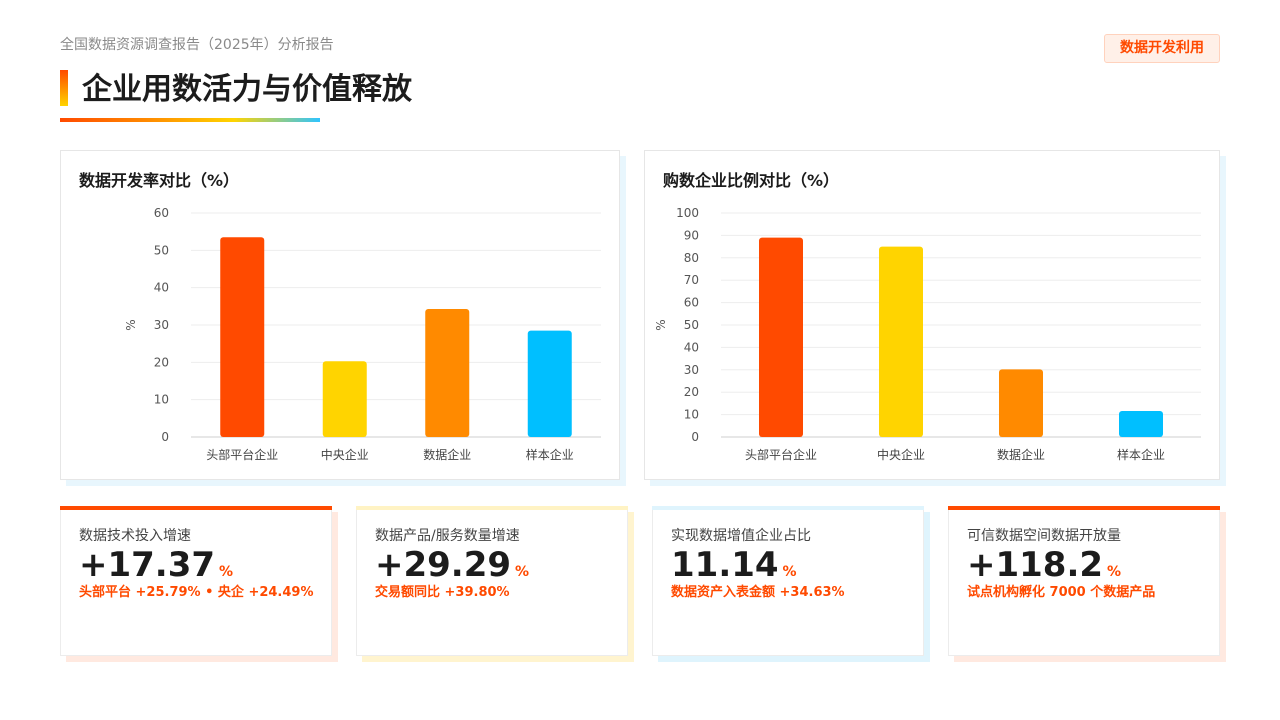 The height and width of the screenshot is (720, 1280). What do you see at coordinates (725, 565) in the screenshot?
I see `card-value-number: 11.14` at bounding box center [725, 565].